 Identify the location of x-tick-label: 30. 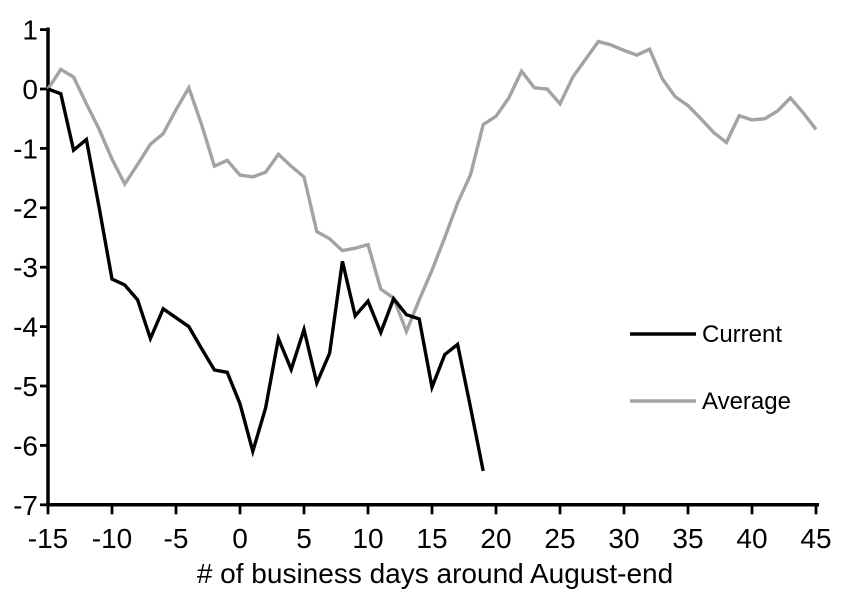
(623, 538).